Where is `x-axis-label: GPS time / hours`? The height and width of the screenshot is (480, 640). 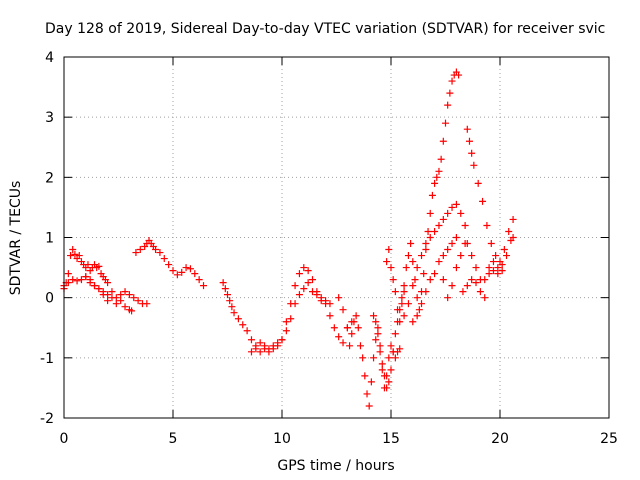
x-axis-label: GPS time / hours is located at coordinates (335, 466).